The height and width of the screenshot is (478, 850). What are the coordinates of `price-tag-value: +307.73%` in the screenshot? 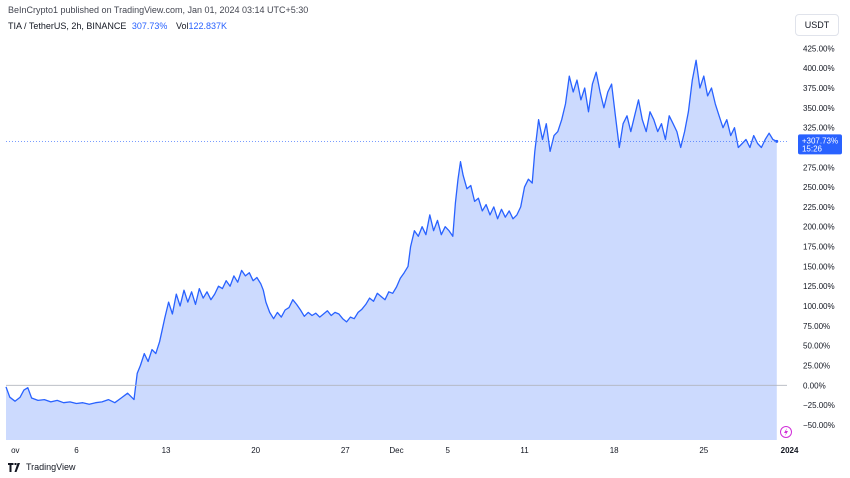 It's located at (820, 140).